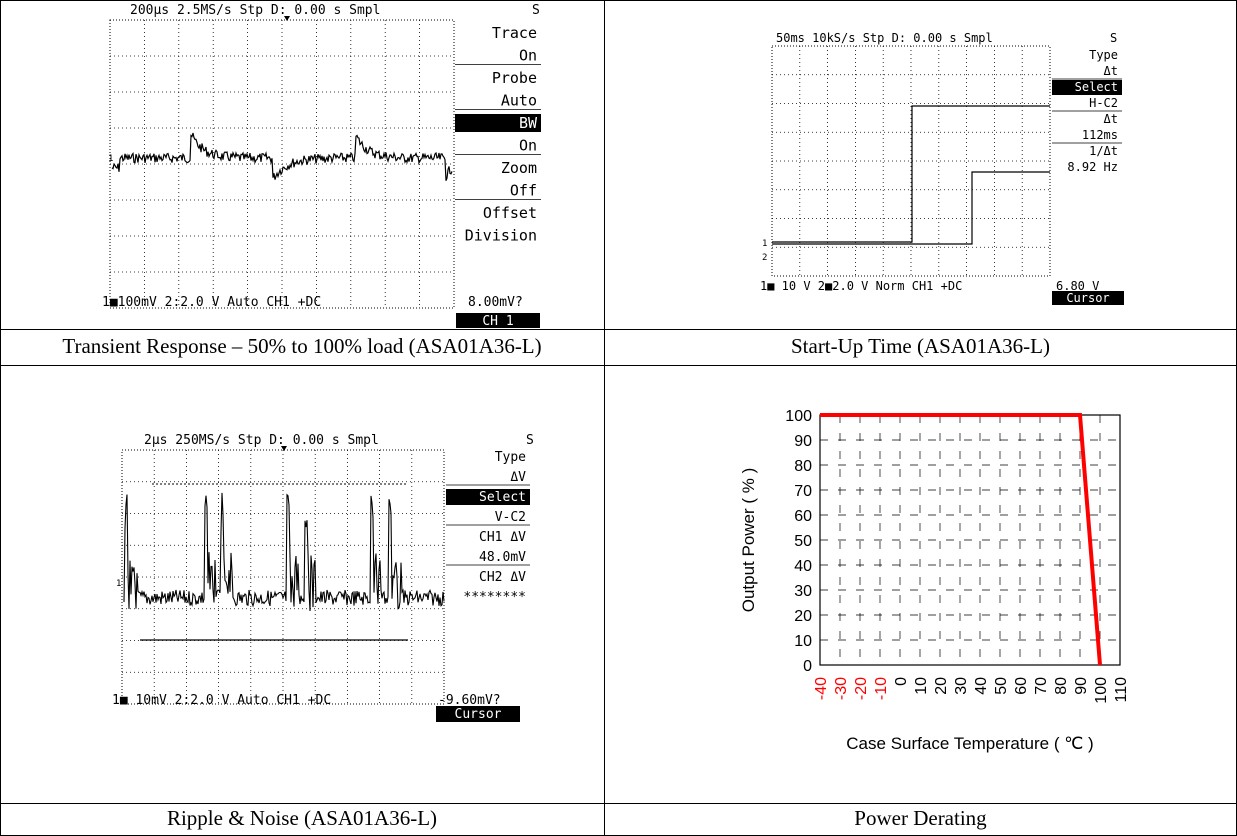 This screenshot has width=1237, height=836. Describe the element at coordinates (803, 466) in the screenshot. I see `y-tick-label: 80` at that location.